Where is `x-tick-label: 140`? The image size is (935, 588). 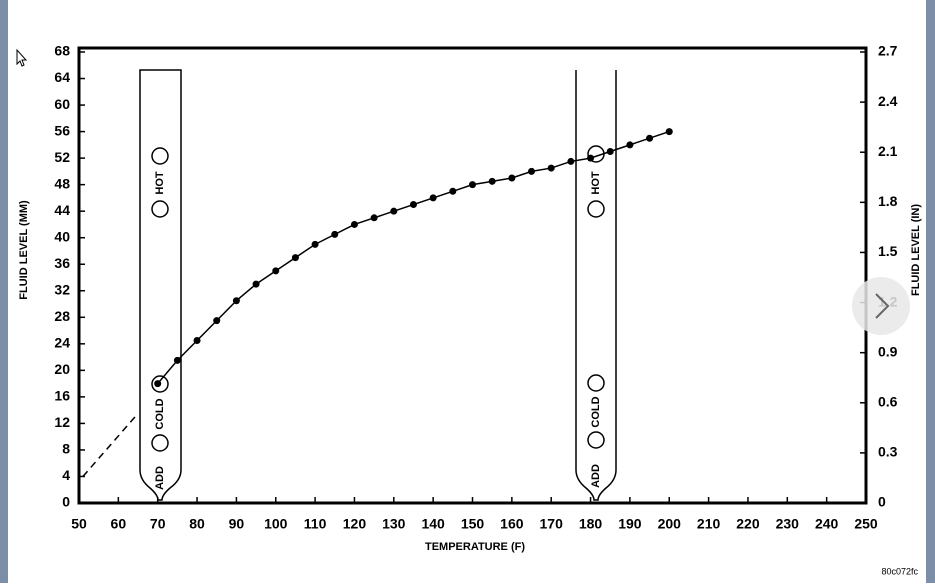 x-tick-label: 140 is located at coordinates (433, 524).